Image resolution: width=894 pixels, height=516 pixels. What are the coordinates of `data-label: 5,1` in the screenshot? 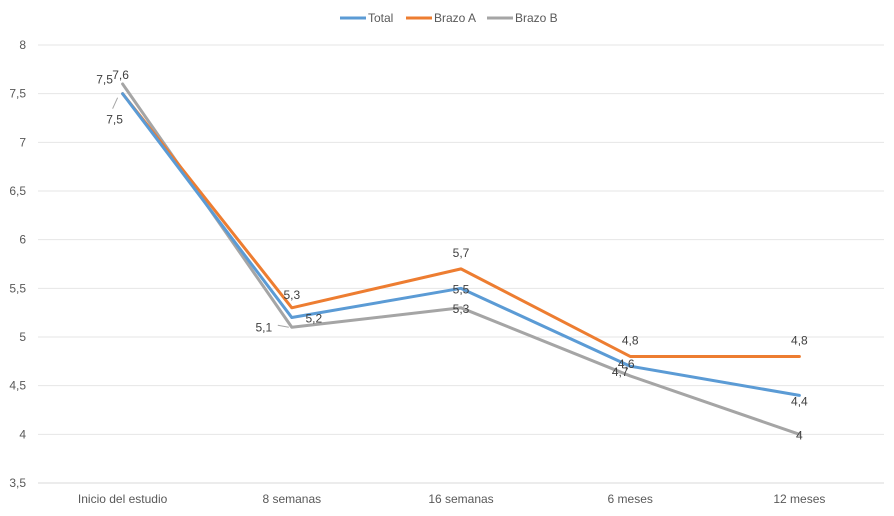 It's located at (263, 327).